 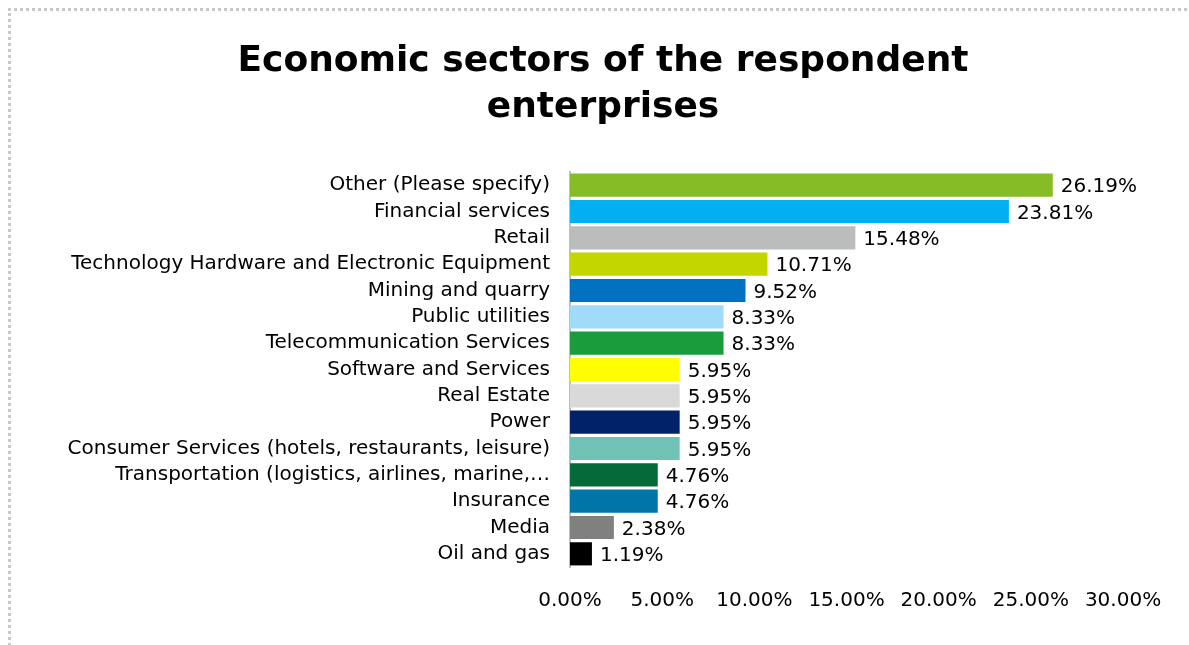 What do you see at coordinates (653, 527) in the screenshot?
I see `data-label: 2.38%` at bounding box center [653, 527].